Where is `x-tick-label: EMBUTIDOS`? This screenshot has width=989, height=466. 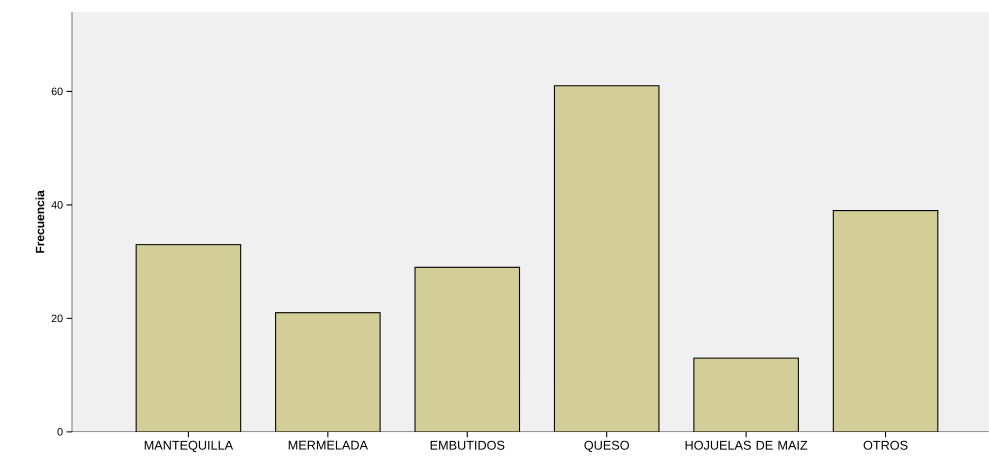
x-tick-label: EMBUTIDOS is located at coordinates (467, 445).